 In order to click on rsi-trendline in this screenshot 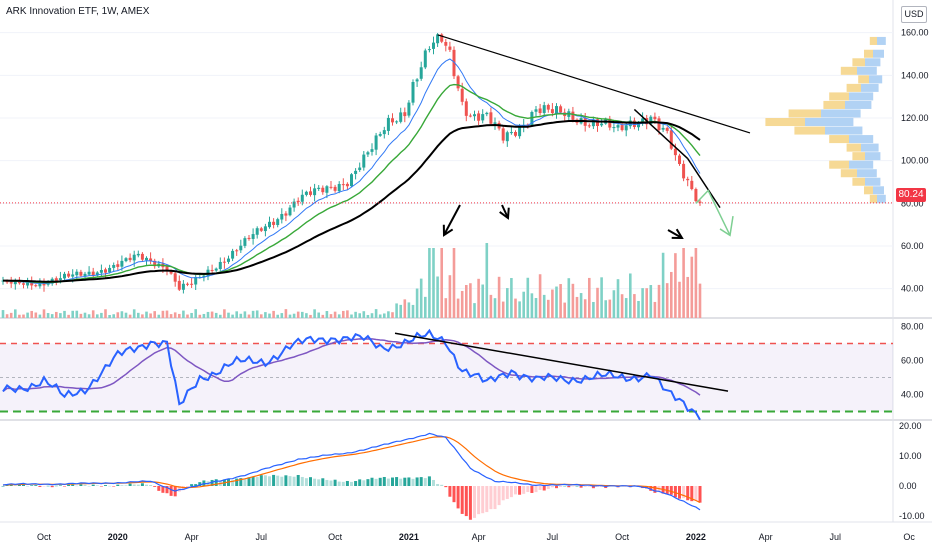, I will do `click(561, 362)`.